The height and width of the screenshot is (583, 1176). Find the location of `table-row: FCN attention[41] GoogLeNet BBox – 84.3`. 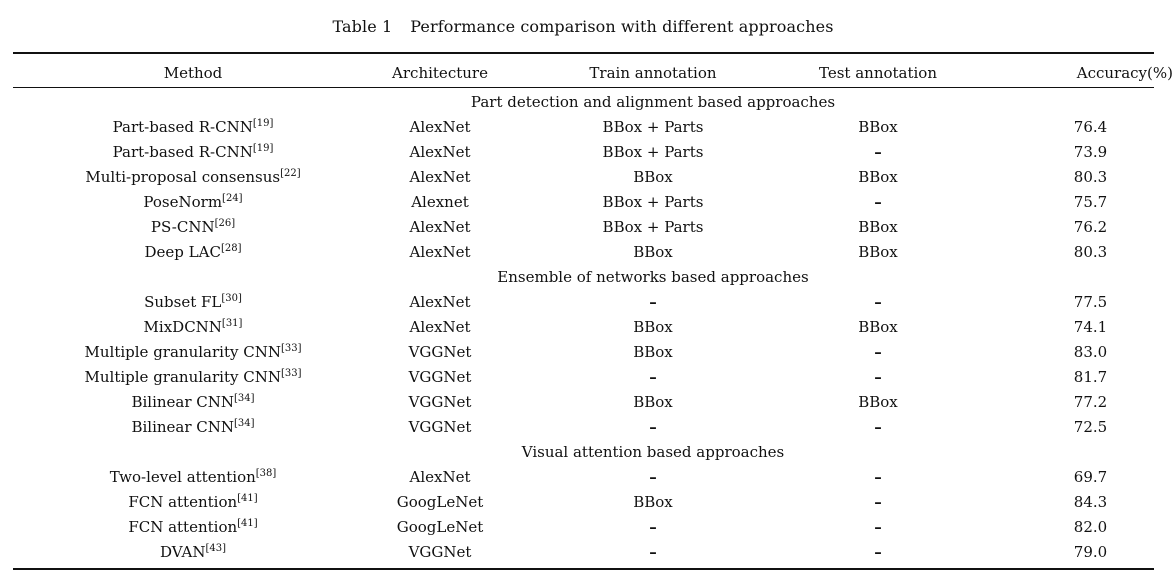

table-row: FCN attention[41] GoogLeNet BBox – 84.3 is located at coordinates (583, 502).